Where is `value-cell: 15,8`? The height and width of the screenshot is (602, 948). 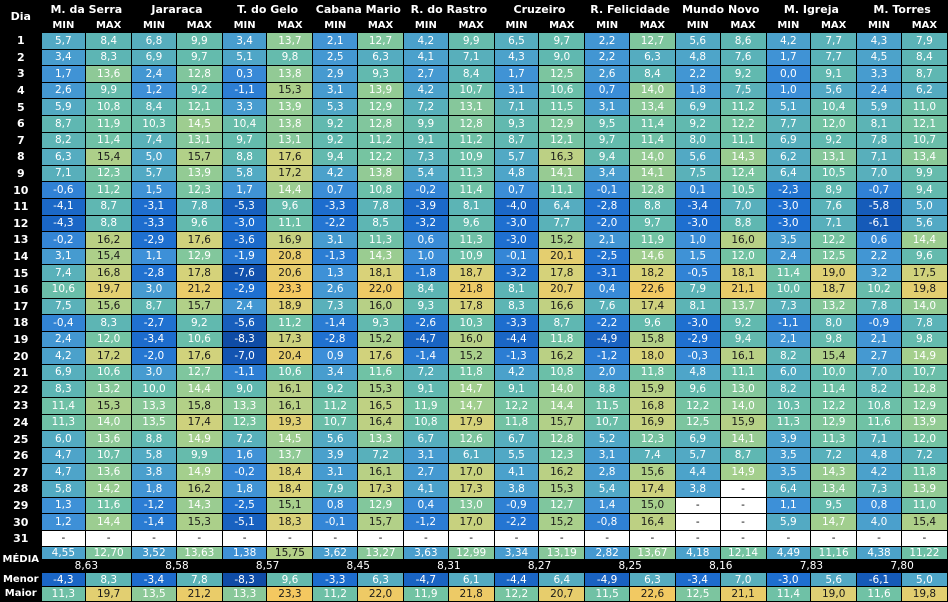 value-cell: 15,8 is located at coordinates (652, 339).